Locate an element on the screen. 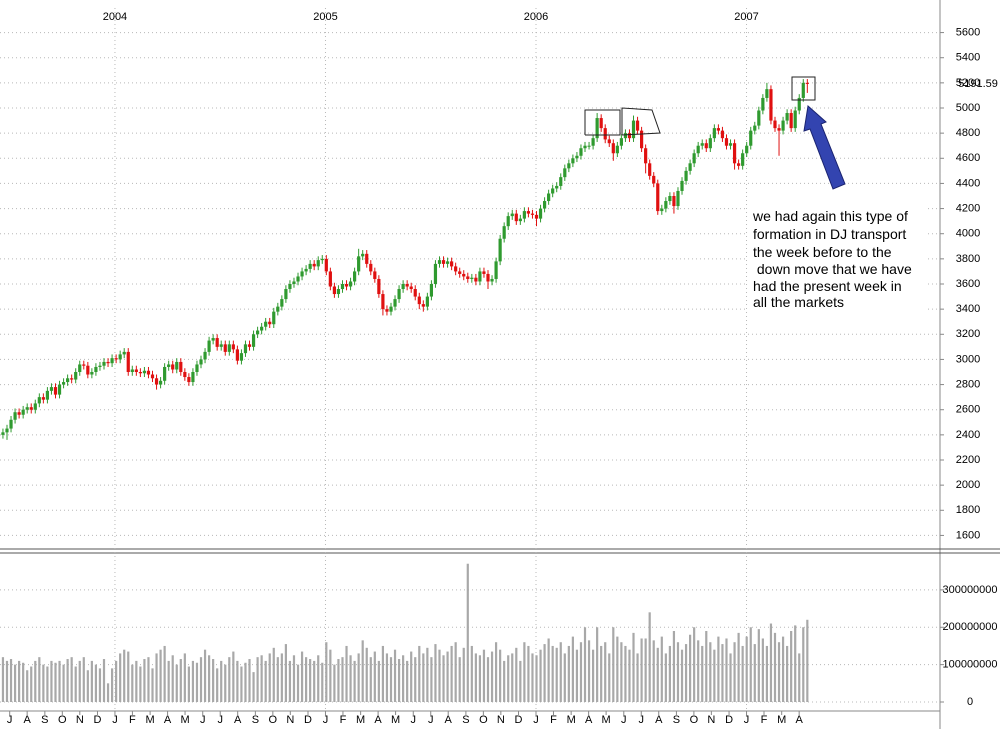 The width and height of the screenshot is (1000, 729). volume-tick-label: 0 is located at coordinates (970, 702).